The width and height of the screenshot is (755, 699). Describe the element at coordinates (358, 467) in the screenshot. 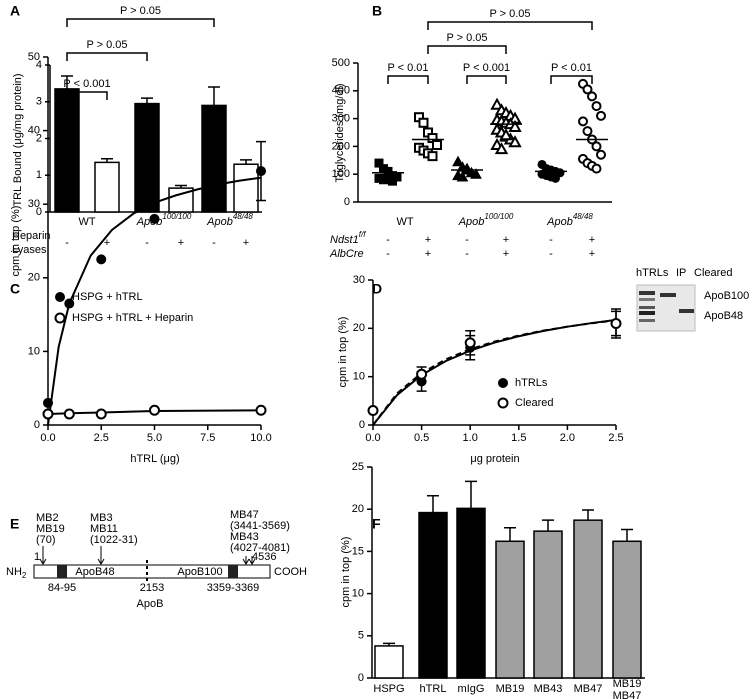

I see `y-tick-label: 25` at that location.